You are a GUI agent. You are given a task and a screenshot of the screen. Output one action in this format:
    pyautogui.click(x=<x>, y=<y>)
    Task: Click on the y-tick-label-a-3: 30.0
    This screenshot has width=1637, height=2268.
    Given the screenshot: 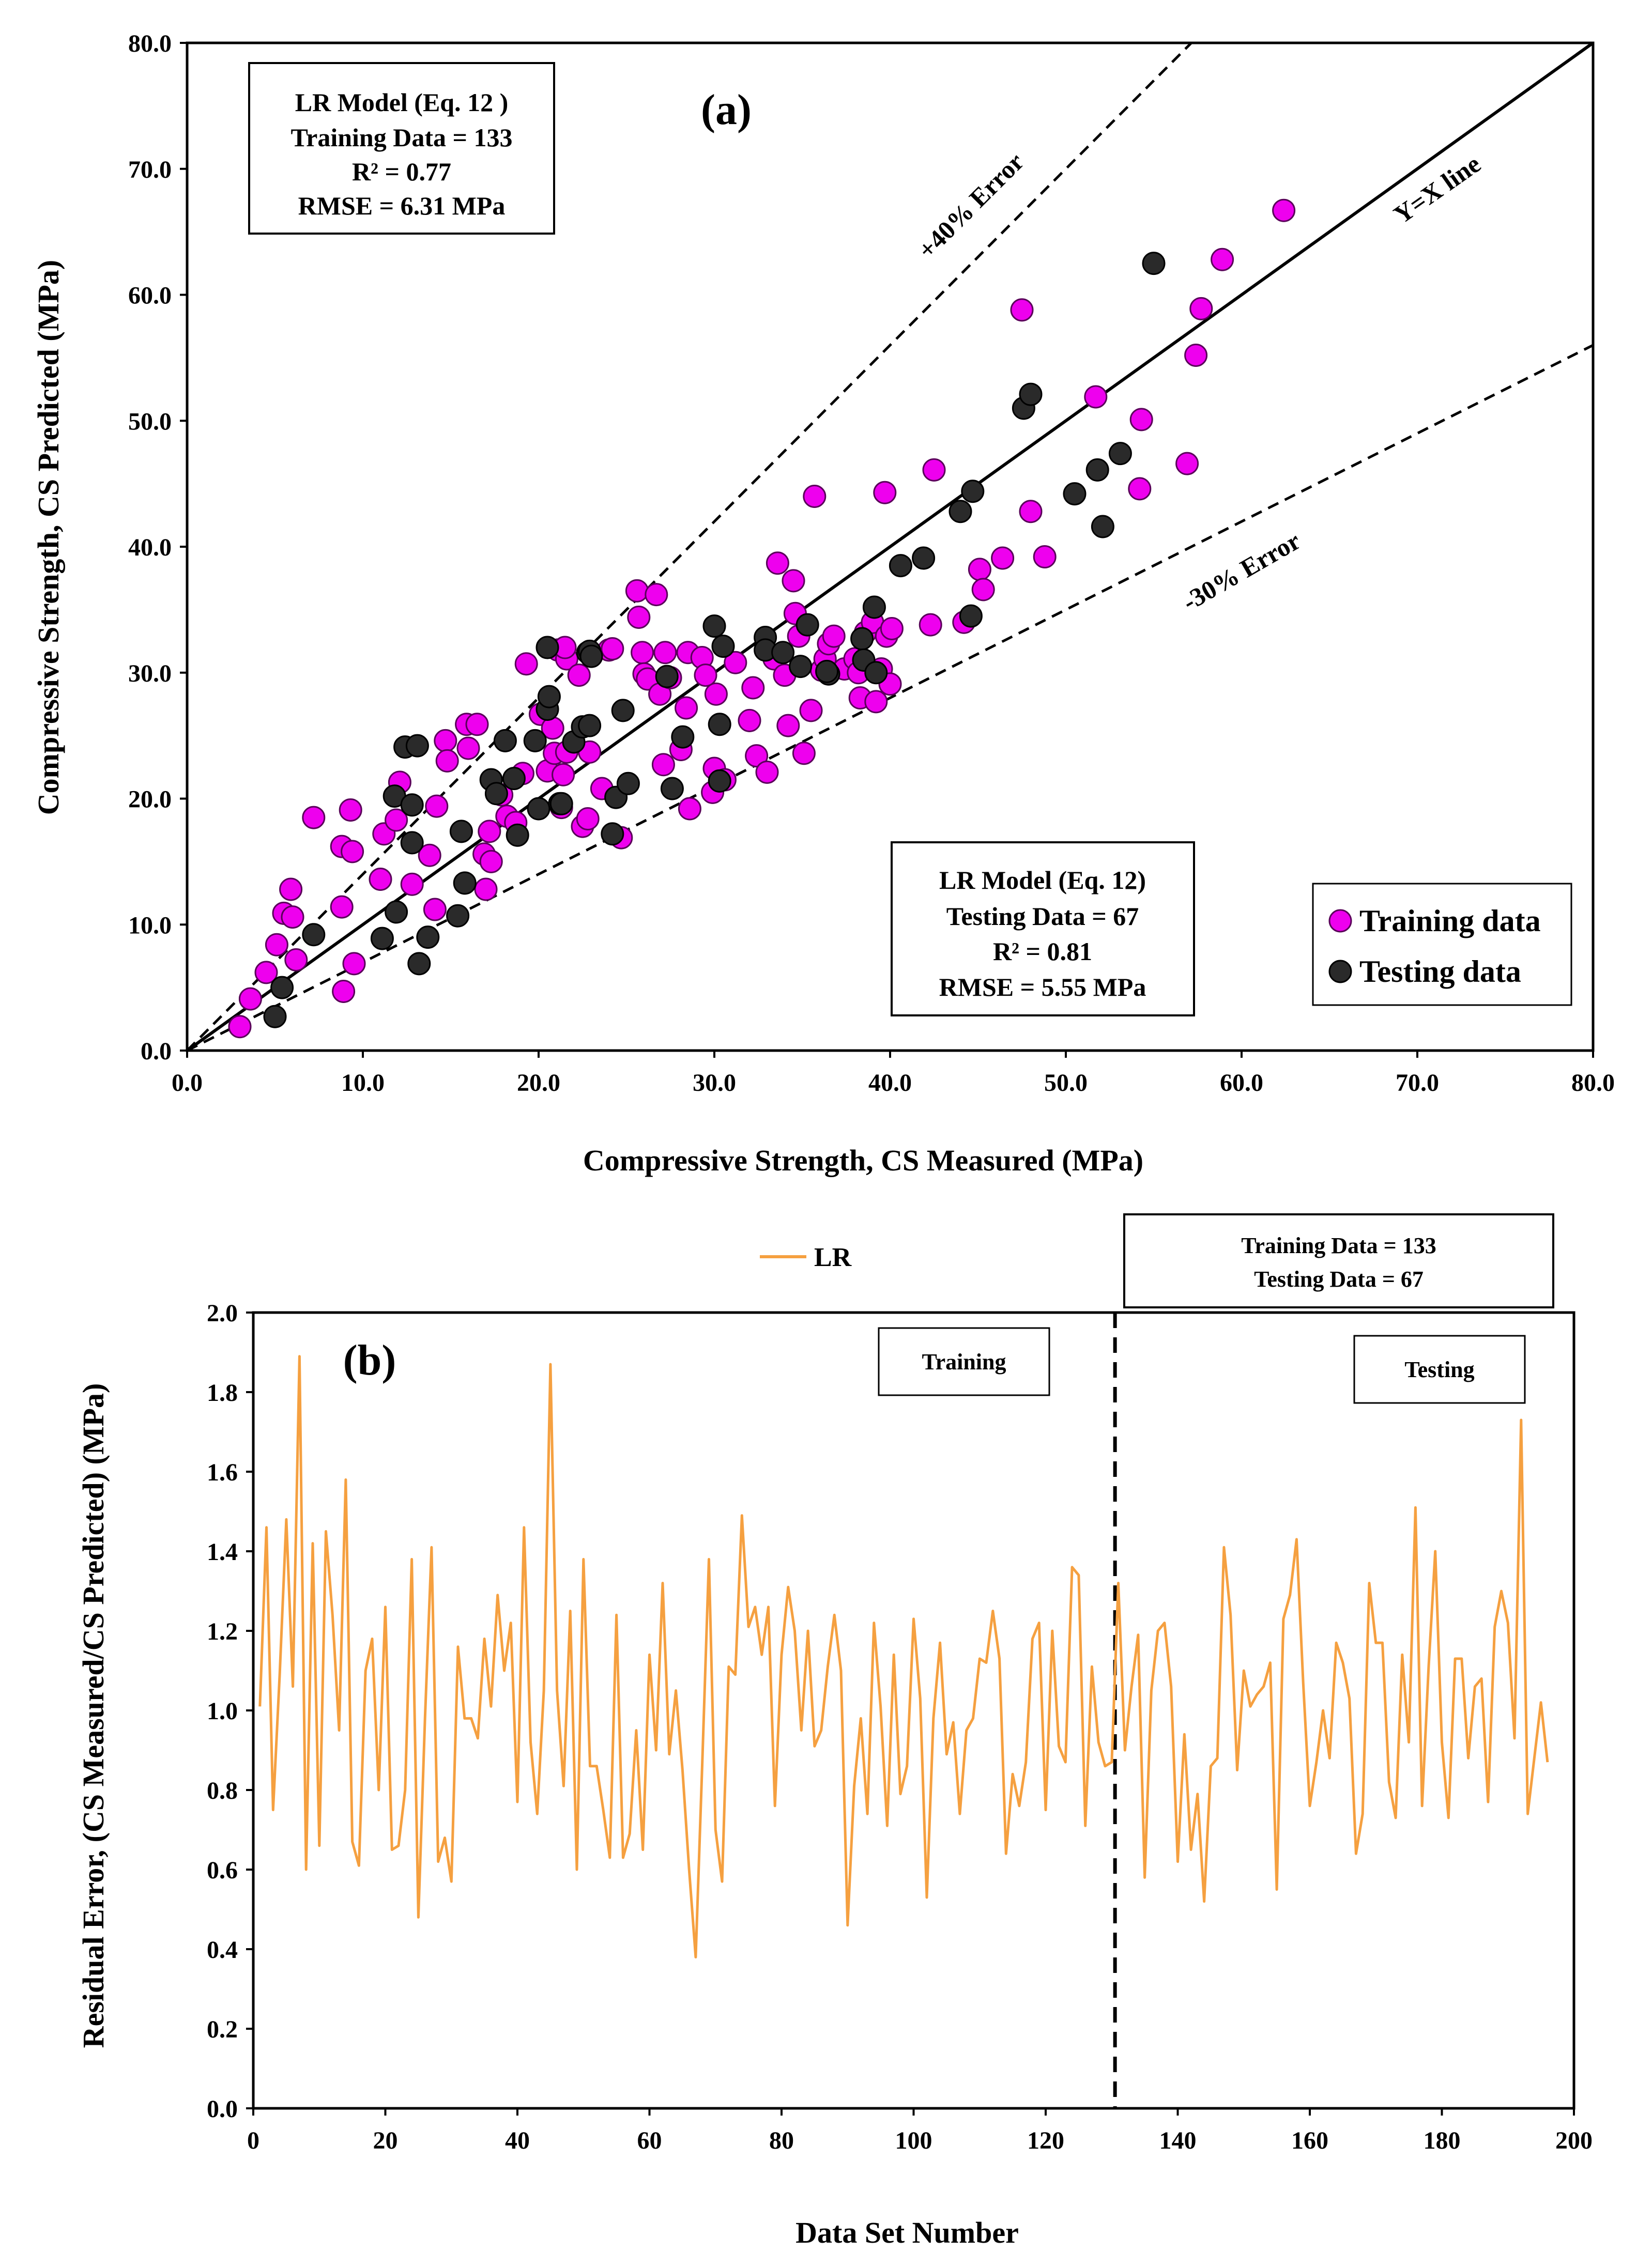 What is the action you would take?
    pyautogui.click(x=150, y=673)
    